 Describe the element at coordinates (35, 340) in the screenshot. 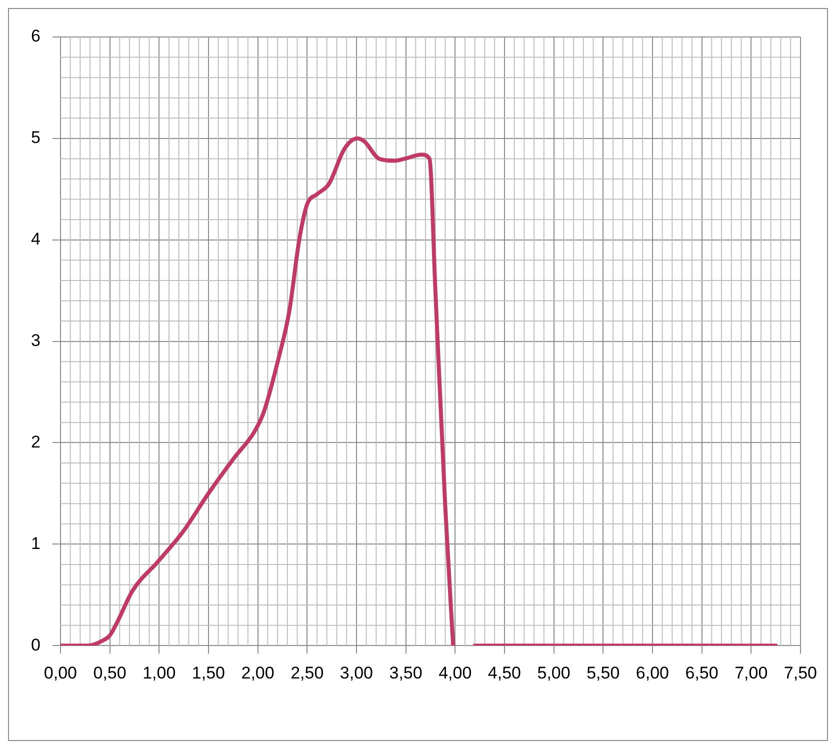

I see `y-tick-label: 3` at that location.